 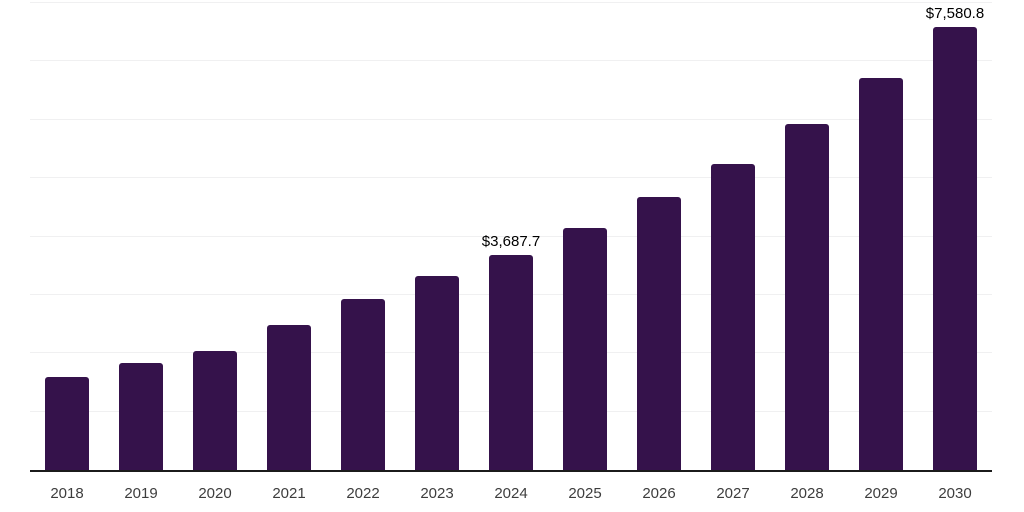 What do you see at coordinates (67, 423) in the screenshot?
I see `bar-2018` at bounding box center [67, 423].